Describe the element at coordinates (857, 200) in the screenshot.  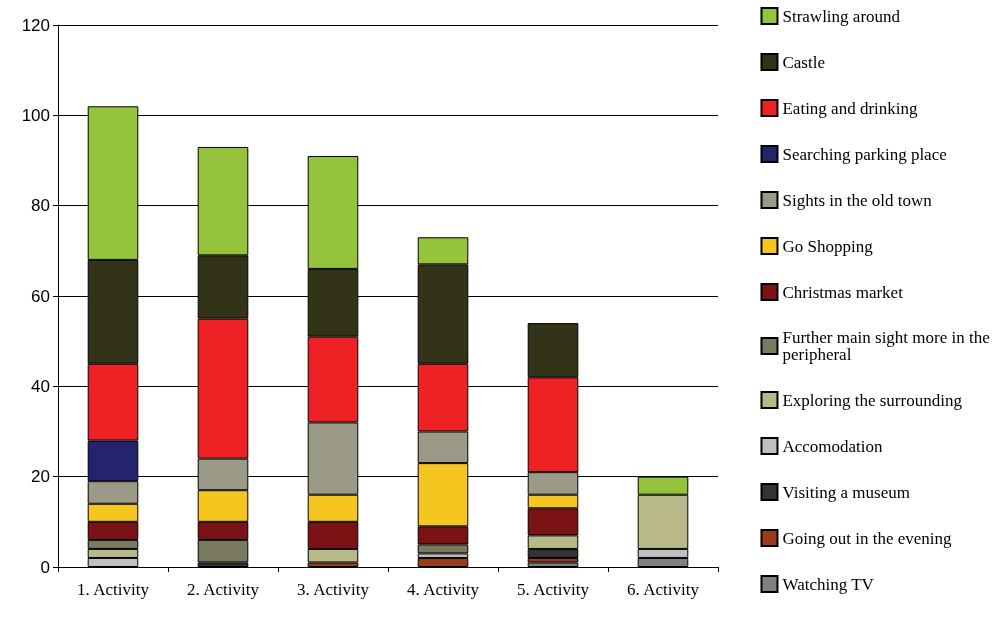
I see `legend-label: Sights in the old town` at that location.